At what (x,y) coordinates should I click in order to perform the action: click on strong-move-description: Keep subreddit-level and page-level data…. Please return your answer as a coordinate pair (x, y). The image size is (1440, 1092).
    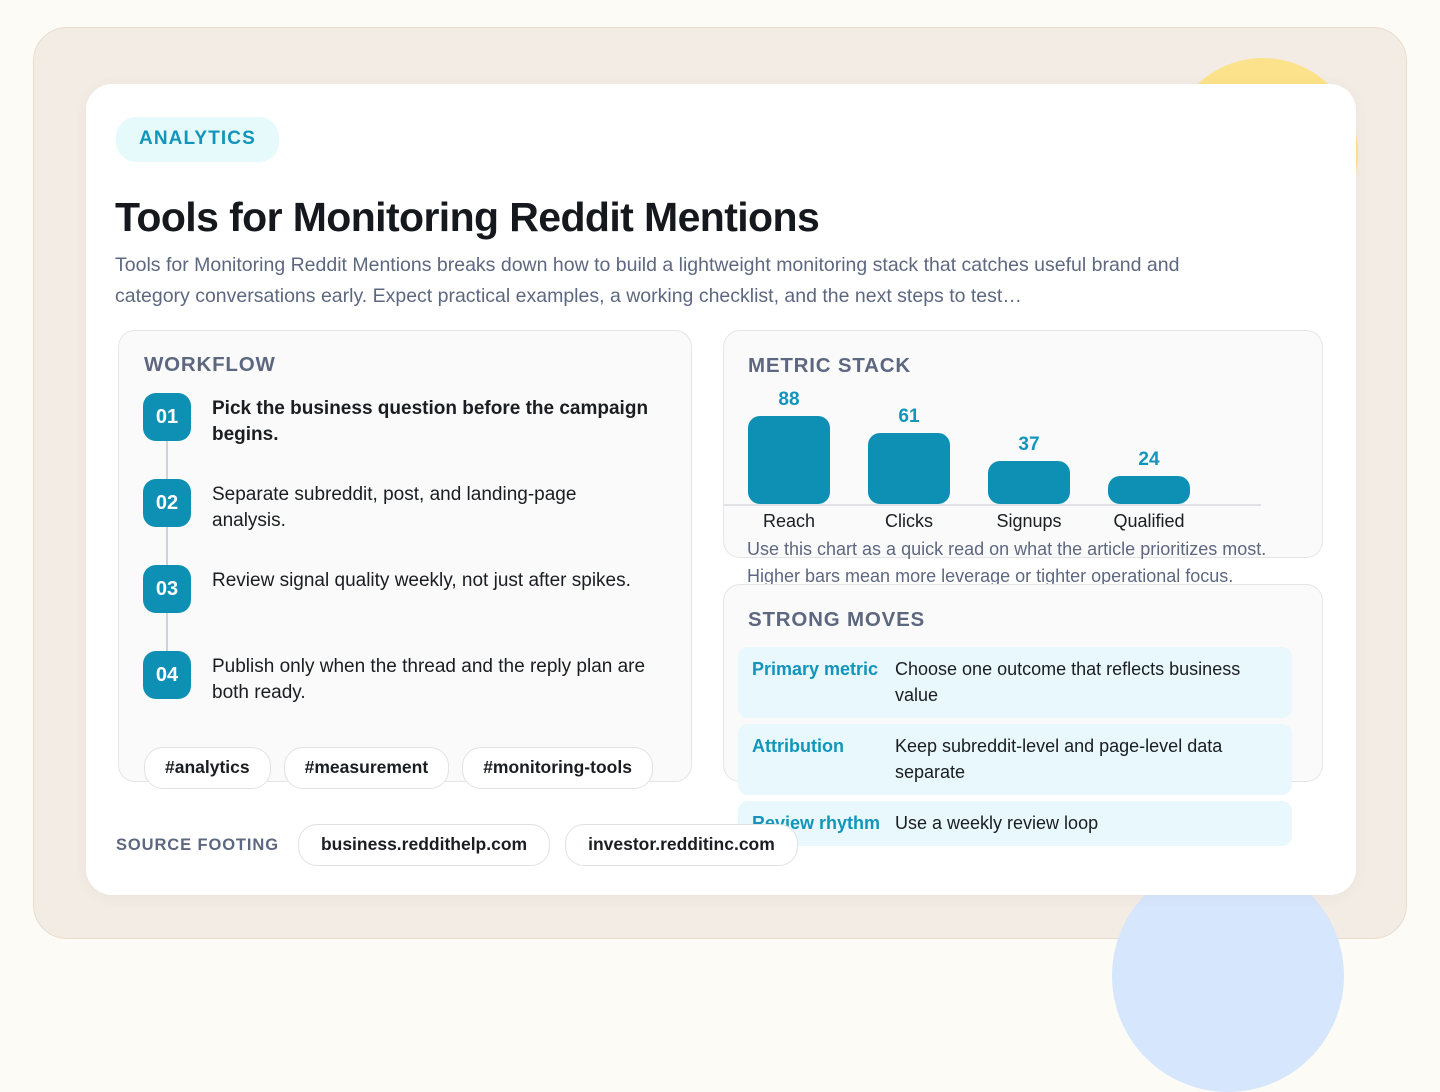
    Looking at the image, I should click on (1059, 759).